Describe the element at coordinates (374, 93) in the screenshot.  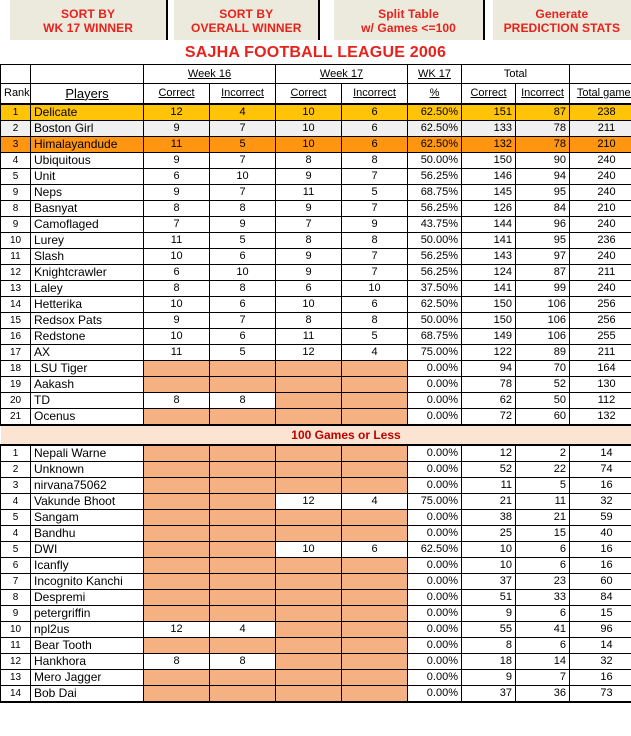
I see `header-w17-incorrect: Incorrect` at that location.